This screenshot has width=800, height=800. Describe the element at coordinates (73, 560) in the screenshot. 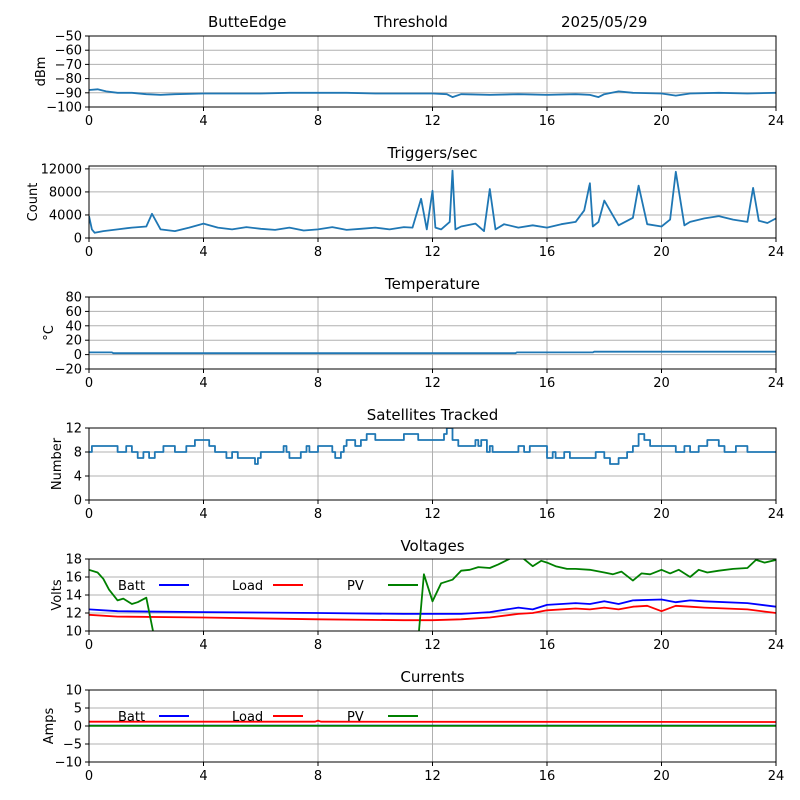

I see `y-tick-label: 18` at that location.